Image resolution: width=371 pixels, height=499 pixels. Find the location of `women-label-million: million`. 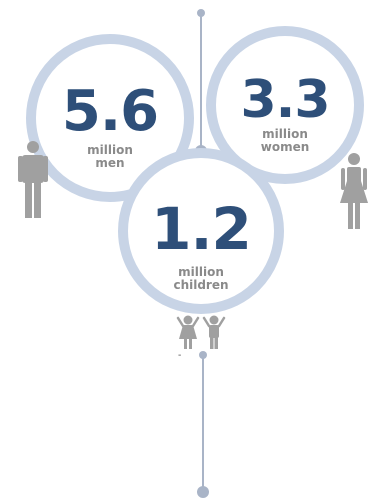

women-label-million: million is located at coordinates (285, 134).